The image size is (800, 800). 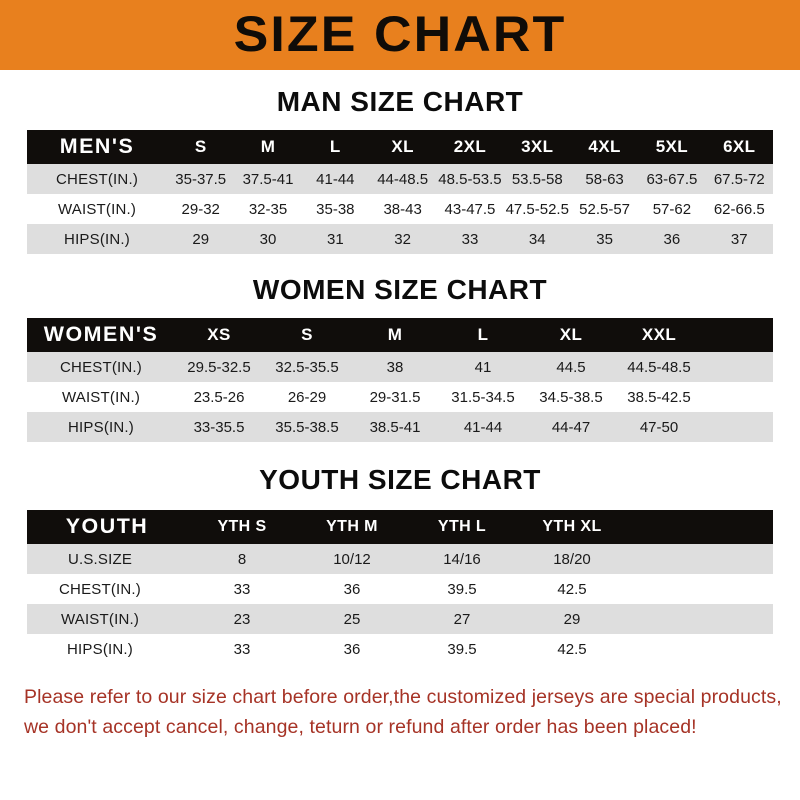 I want to click on women-row-label-chest: CHEST(IN.), so click(x=101, y=367).